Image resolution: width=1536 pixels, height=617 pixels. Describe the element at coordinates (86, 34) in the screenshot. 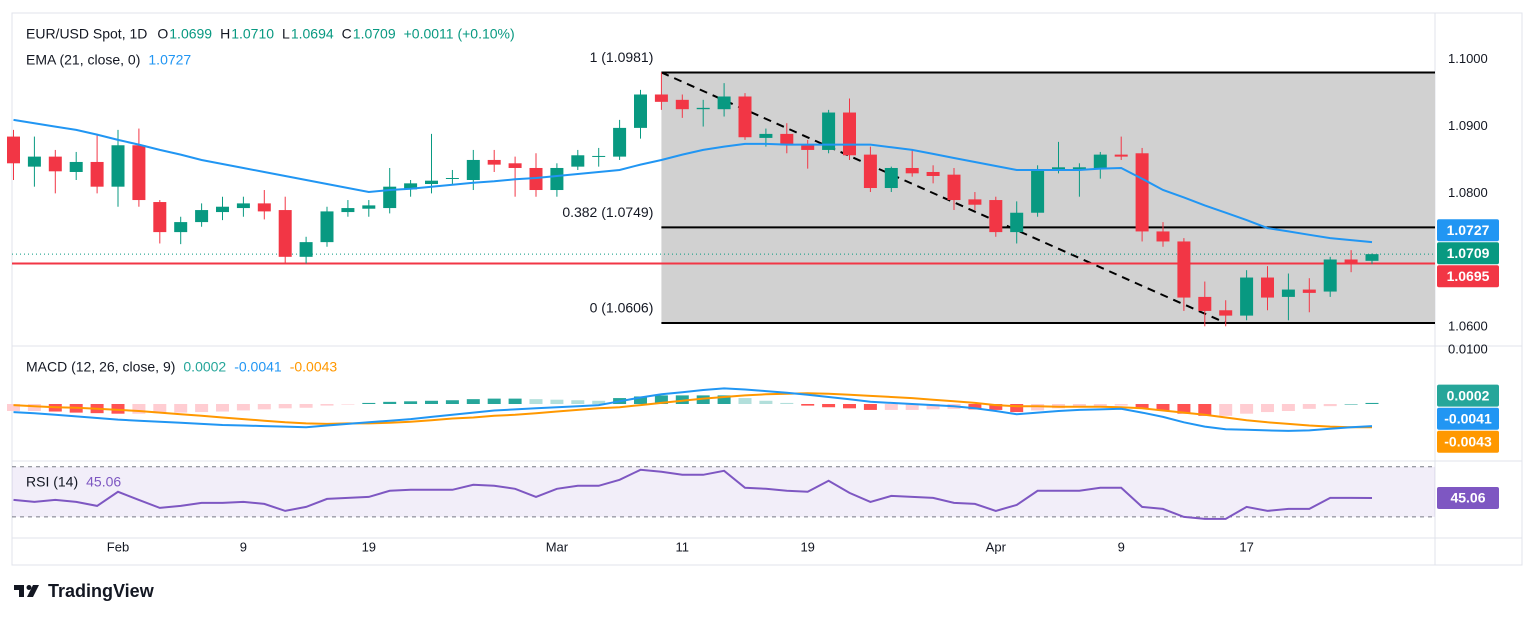

I see `legend-text: EUR/USD Spot, 1D` at that location.